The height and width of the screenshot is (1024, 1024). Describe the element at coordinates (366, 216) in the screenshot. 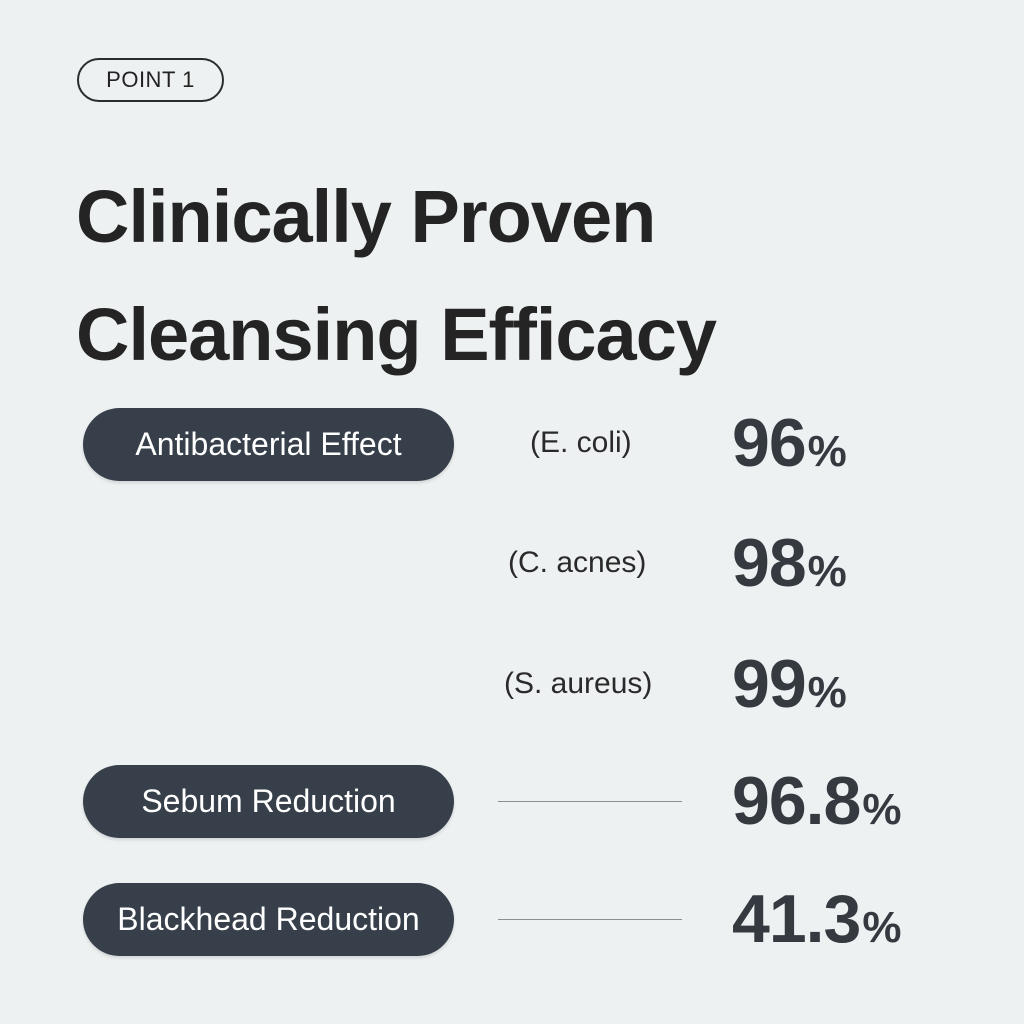

I see `title-line-1: Clinically Proven` at that location.